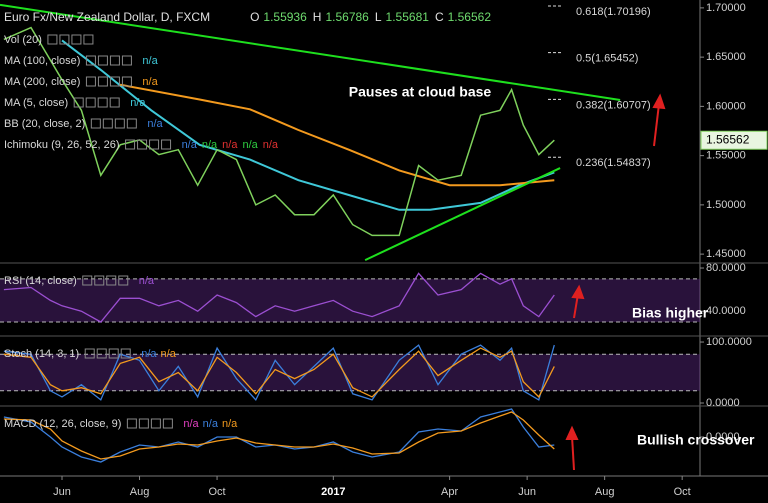 The height and width of the screenshot is (503, 768). I want to click on legend-label: MA (200, close), so click(42, 82).